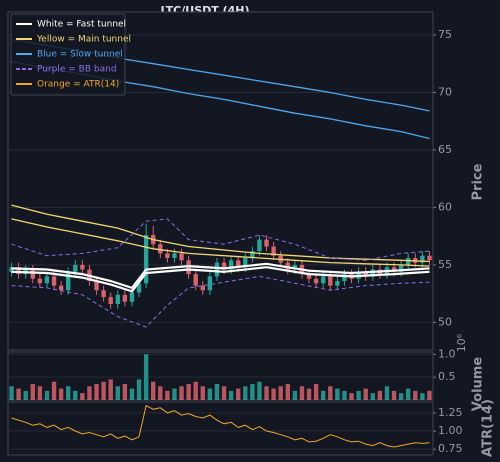  Describe the element at coordinates (80, 55) in the screenshot. I see `legend-label: Blue = Slow tunnel` at that location.